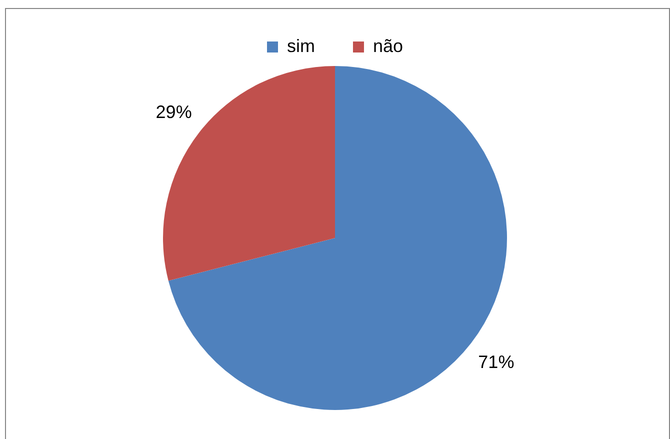 The width and height of the screenshot is (670, 439). I want to click on data-label: 29%, so click(174, 112).